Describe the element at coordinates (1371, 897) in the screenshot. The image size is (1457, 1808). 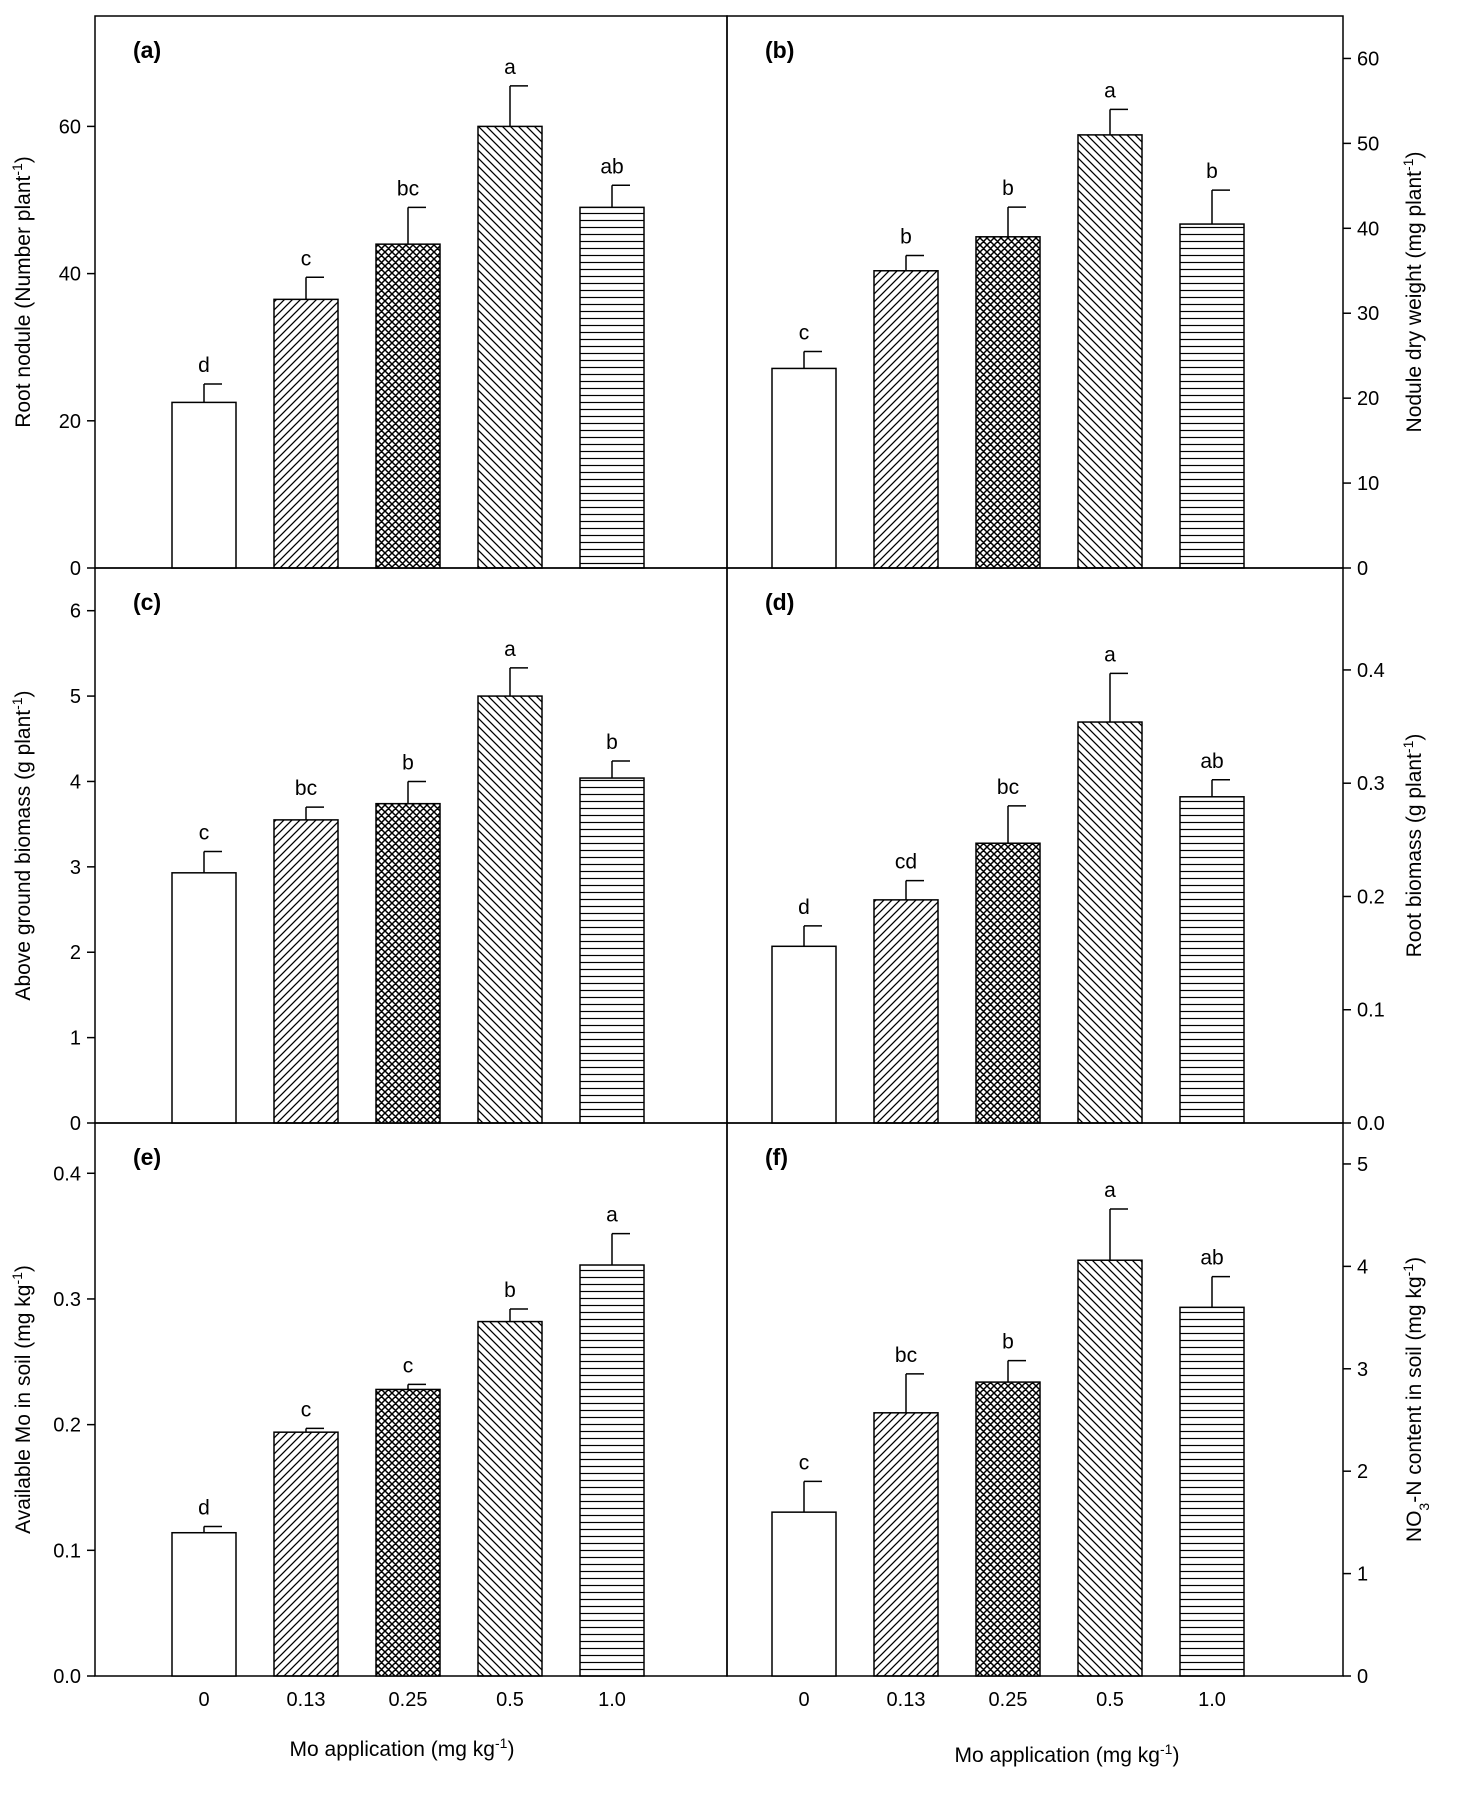
I see `y-tick-label: 0.2` at that location.